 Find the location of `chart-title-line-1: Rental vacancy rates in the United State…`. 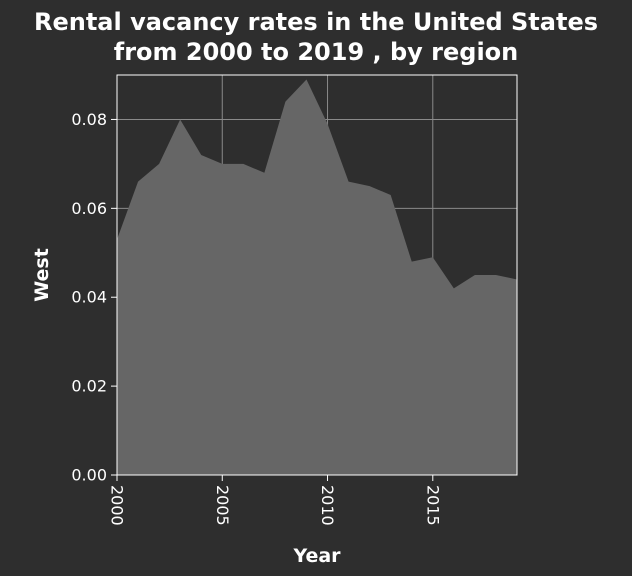

chart-title-line-1: Rental vacancy rates in the United State… is located at coordinates (316, 22).